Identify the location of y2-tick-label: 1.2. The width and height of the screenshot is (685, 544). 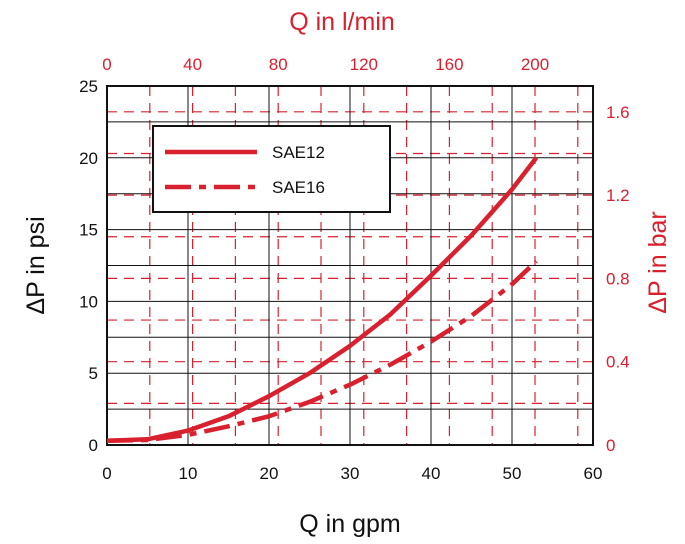
(618, 195).